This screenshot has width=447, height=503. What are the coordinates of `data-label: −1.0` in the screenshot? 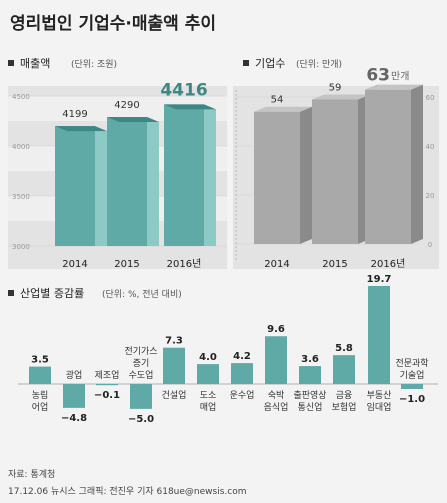 It's located at (412, 399).